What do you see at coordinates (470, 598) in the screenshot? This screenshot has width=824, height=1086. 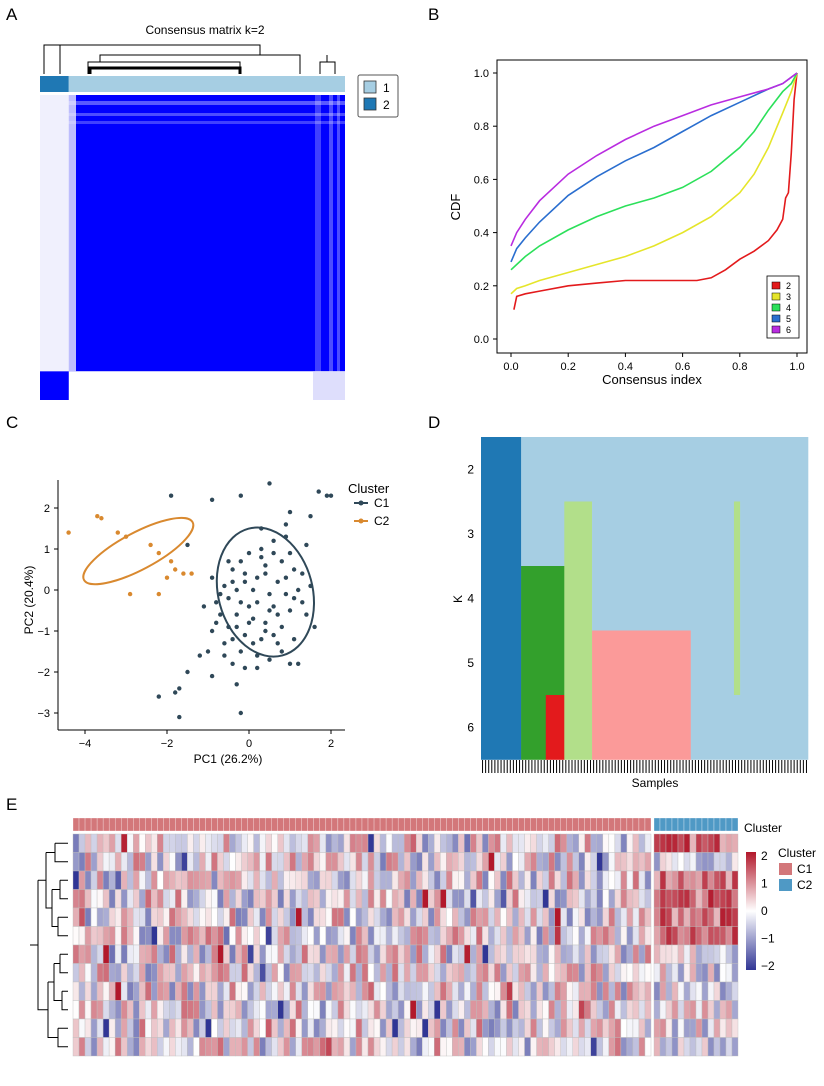 I see `panel-d-row-label: 4` at bounding box center [470, 598].